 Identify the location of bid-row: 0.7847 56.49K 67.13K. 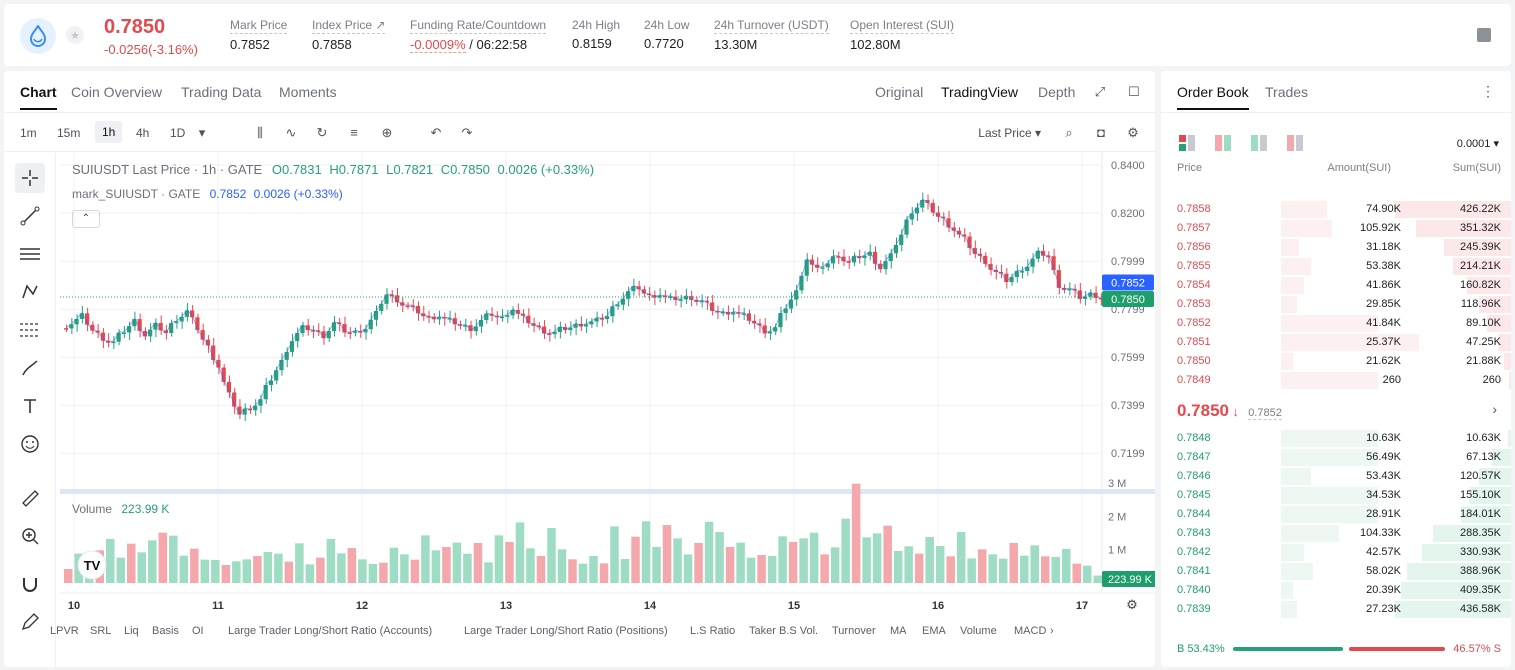
(1336, 457).